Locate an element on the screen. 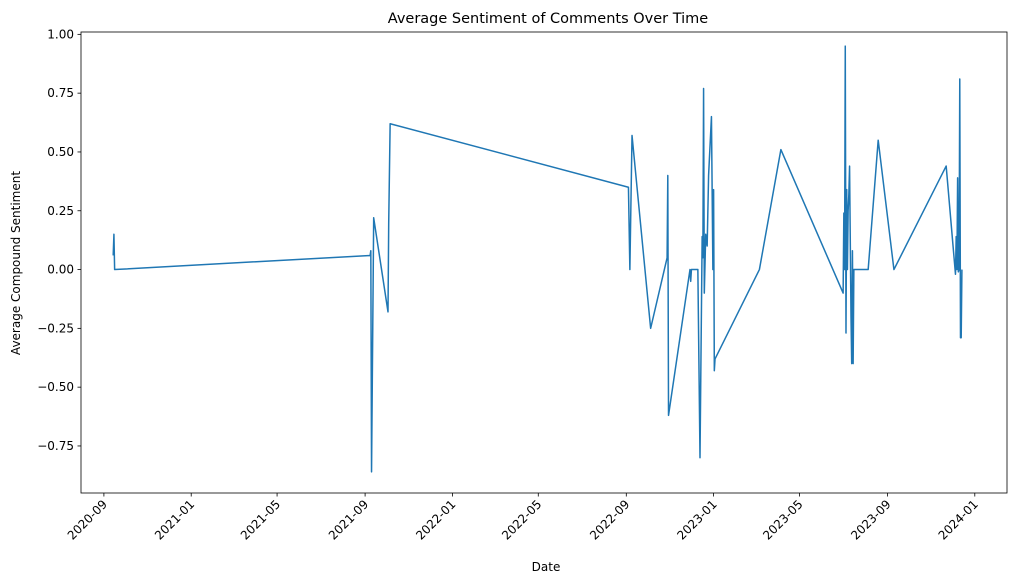 The height and width of the screenshot is (584, 1021). y-tick-label: 0.50 is located at coordinates (60, 152).